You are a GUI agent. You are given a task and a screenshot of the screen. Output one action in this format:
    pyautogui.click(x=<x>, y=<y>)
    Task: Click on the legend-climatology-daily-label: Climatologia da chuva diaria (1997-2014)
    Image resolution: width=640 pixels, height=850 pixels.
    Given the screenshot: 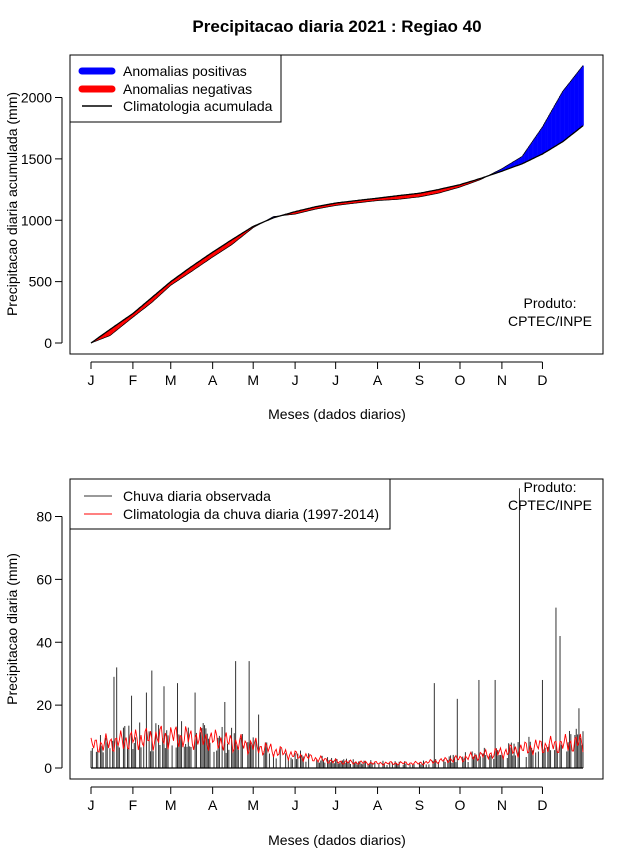 What is the action you would take?
    pyautogui.click(x=251, y=514)
    